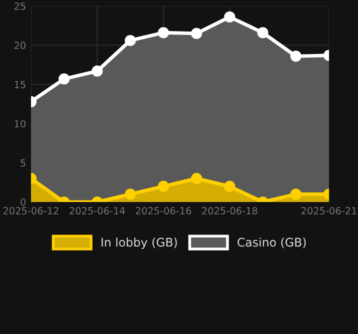 The height and width of the screenshot is (334, 358). What do you see at coordinates (30, 210) in the screenshot?
I see `x-tick-label: 2025-06-12` at bounding box center [30, 210].